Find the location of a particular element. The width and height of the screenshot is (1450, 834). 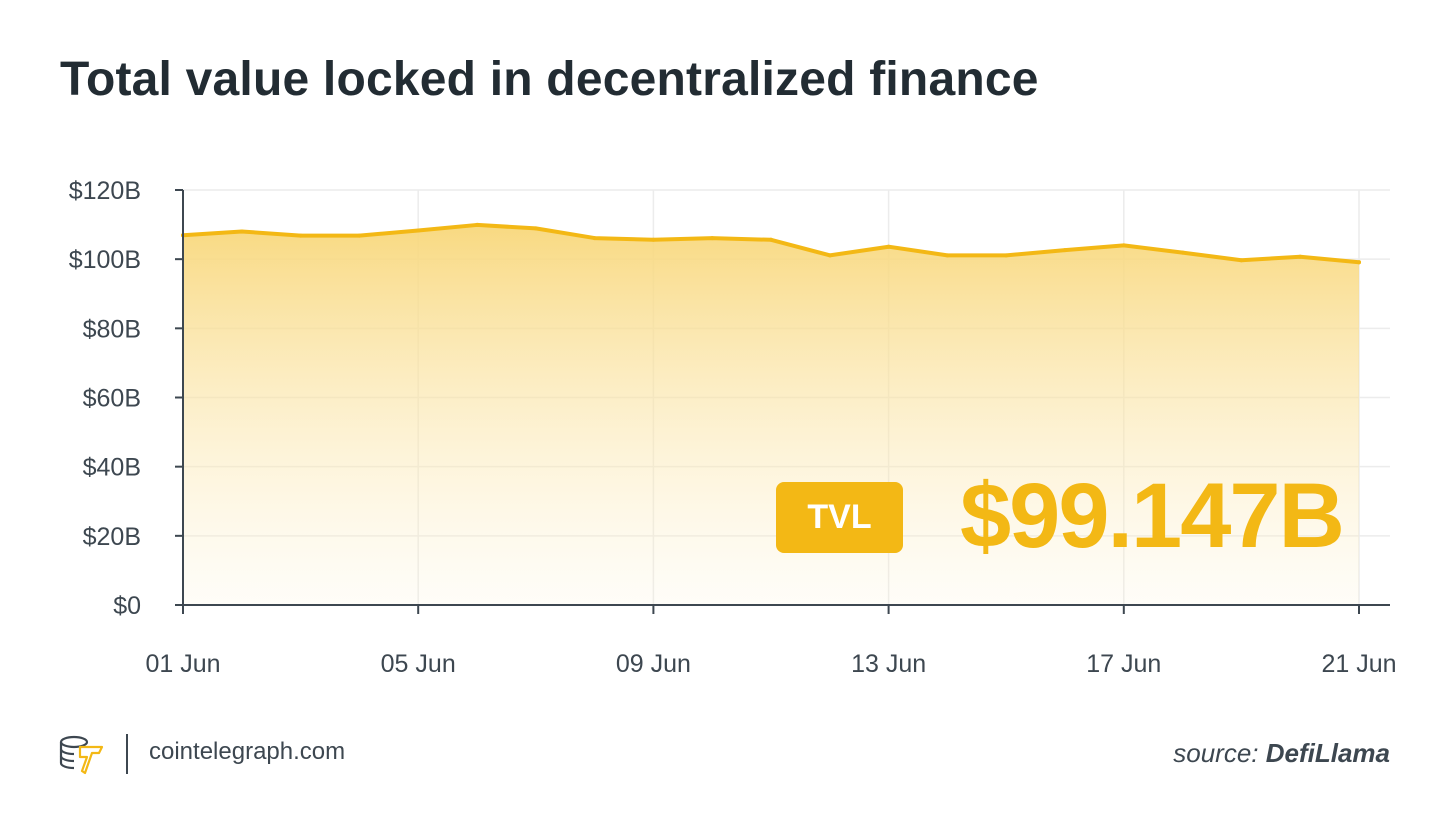

footer-source: source: DefiLlama is located at coordinates (1281, 753).